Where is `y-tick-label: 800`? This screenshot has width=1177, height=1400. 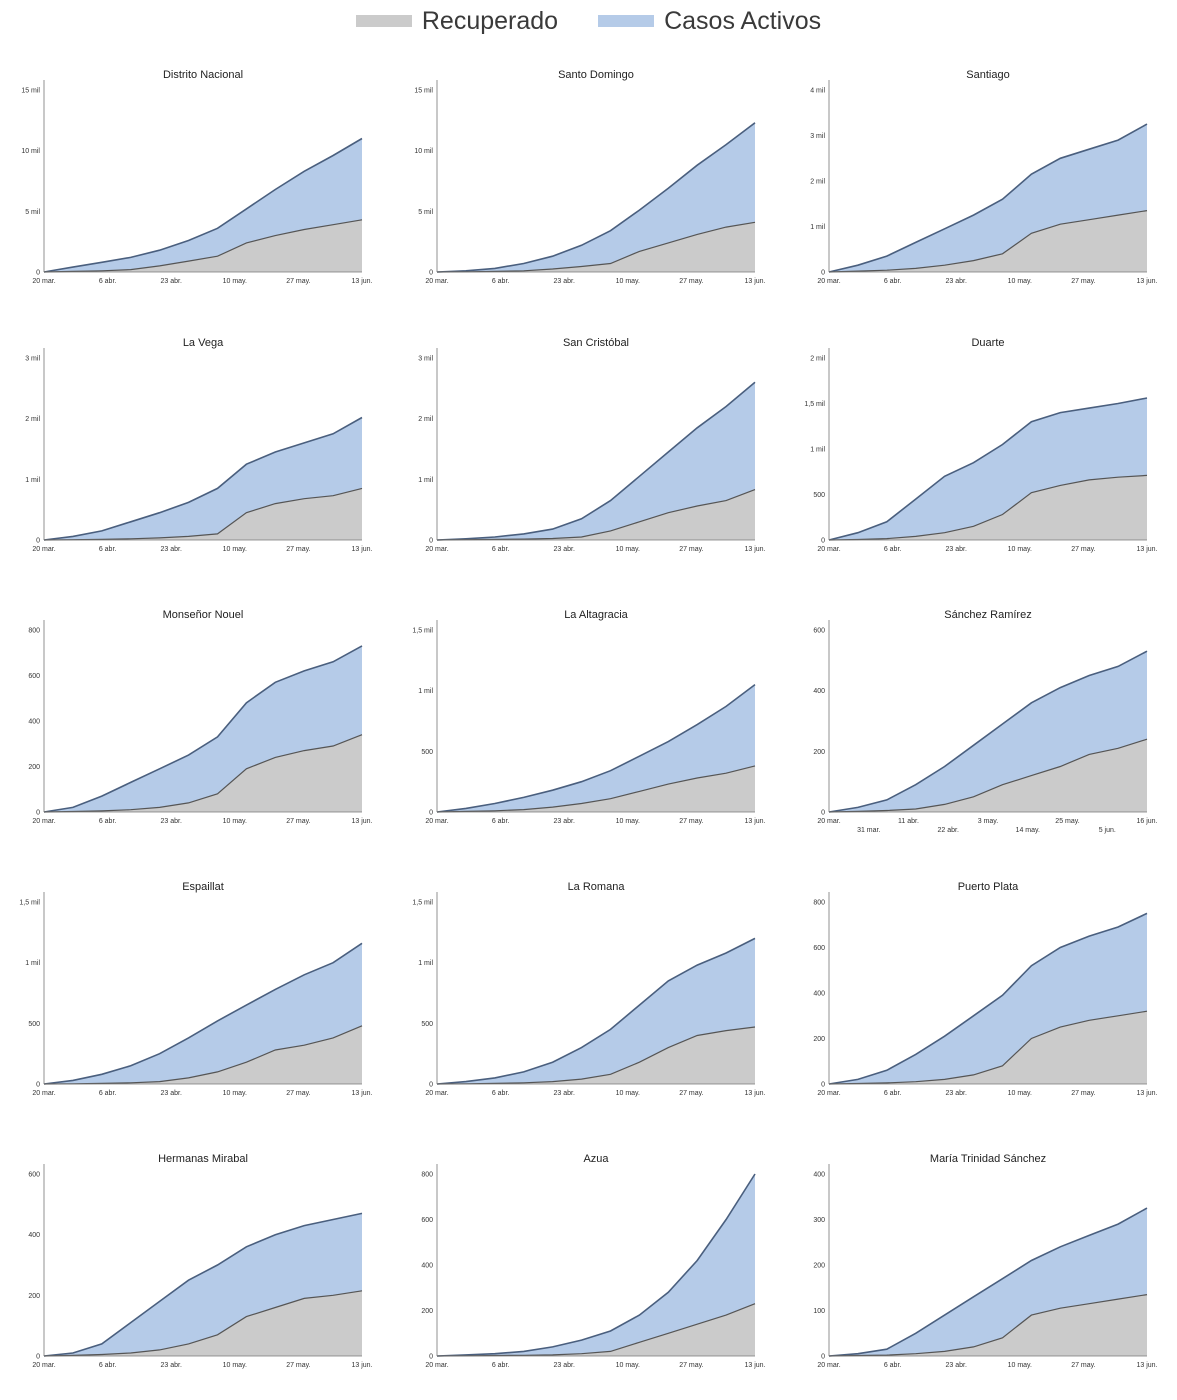 y-tick-label: 800 is located at coordinates (34, 631).